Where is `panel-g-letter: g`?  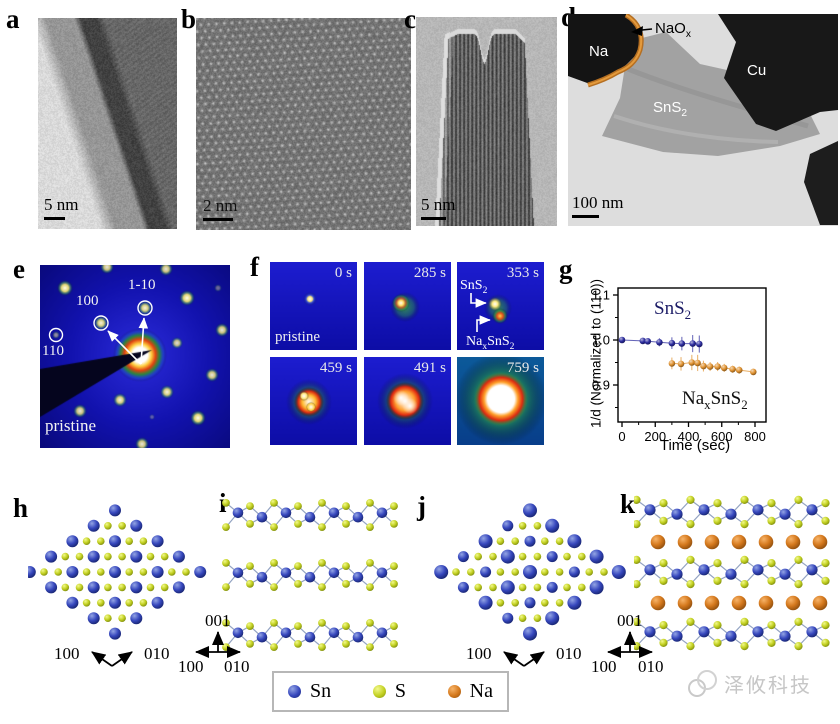 panel-g-letter: g is located at coordinates (566, 269).